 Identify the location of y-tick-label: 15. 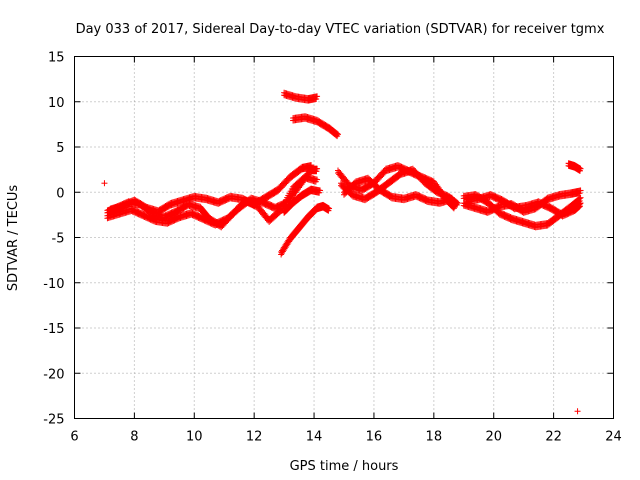
(56, 58).